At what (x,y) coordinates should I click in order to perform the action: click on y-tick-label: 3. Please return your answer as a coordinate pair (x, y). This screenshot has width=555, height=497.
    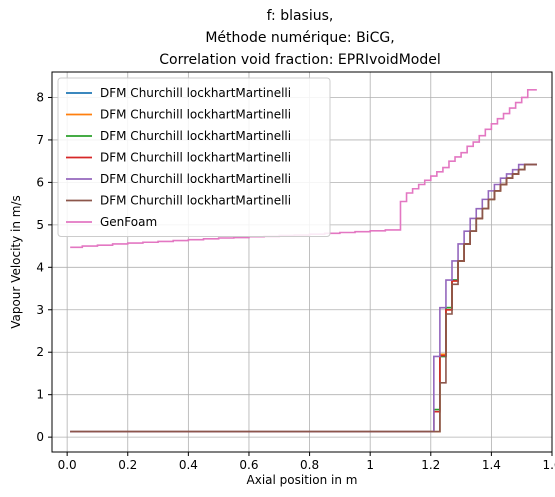
    Looking at the image, I should click on (40, 310).